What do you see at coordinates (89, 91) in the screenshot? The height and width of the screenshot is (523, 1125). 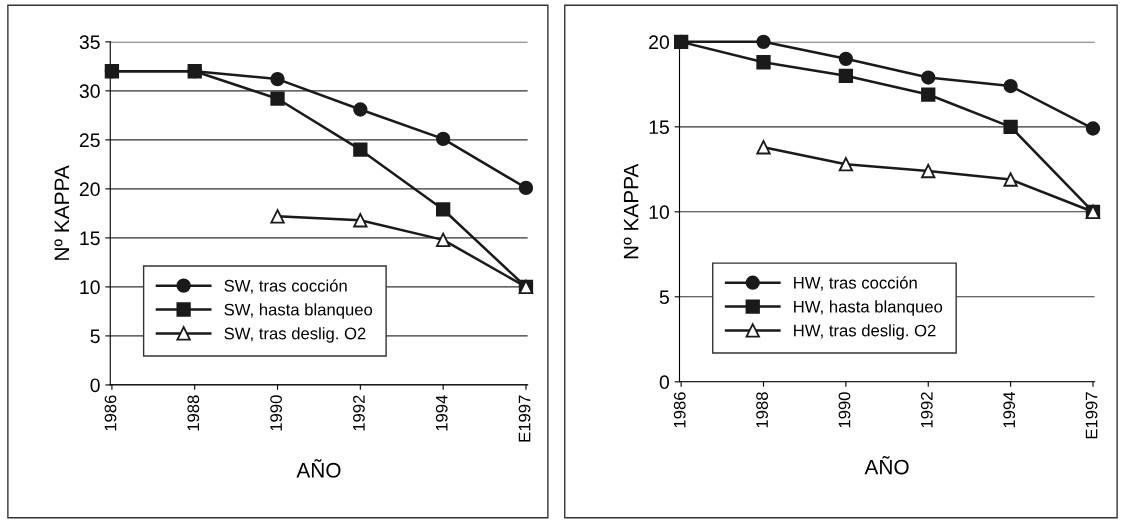 I see `y-tick-label: 30` at bounding box center [89, 91].